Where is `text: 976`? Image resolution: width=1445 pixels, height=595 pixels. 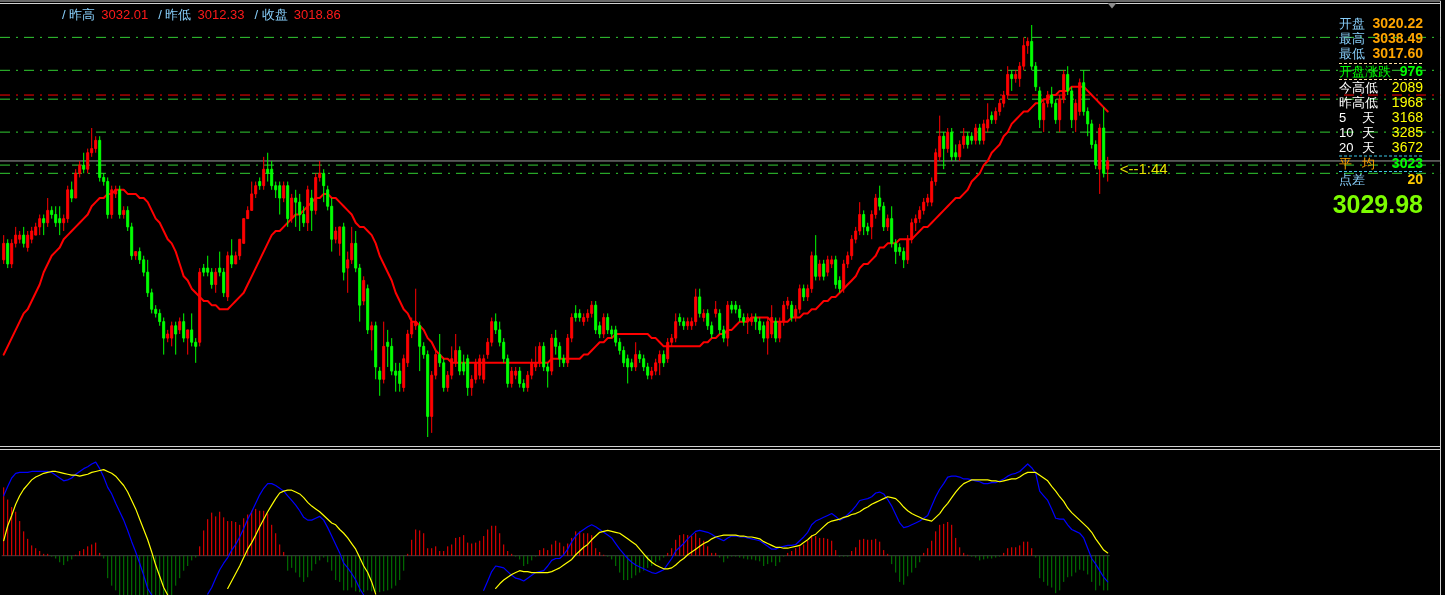 text: 976 is located at coordinates (1411, 71).